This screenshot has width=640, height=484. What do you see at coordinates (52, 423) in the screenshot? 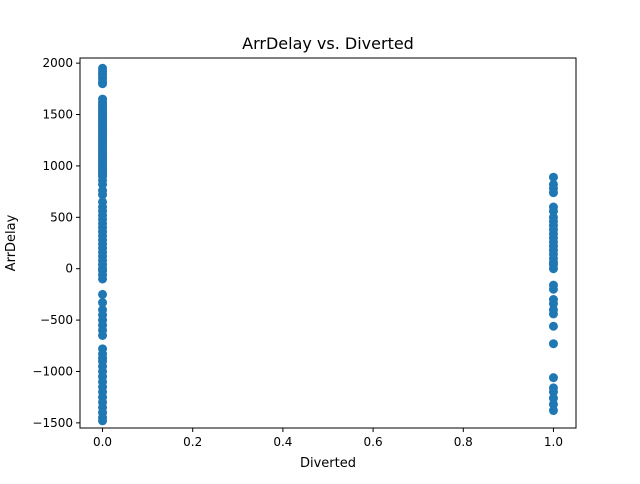
I see `y-tick-label: −1500` at bounding box center [52, 423].